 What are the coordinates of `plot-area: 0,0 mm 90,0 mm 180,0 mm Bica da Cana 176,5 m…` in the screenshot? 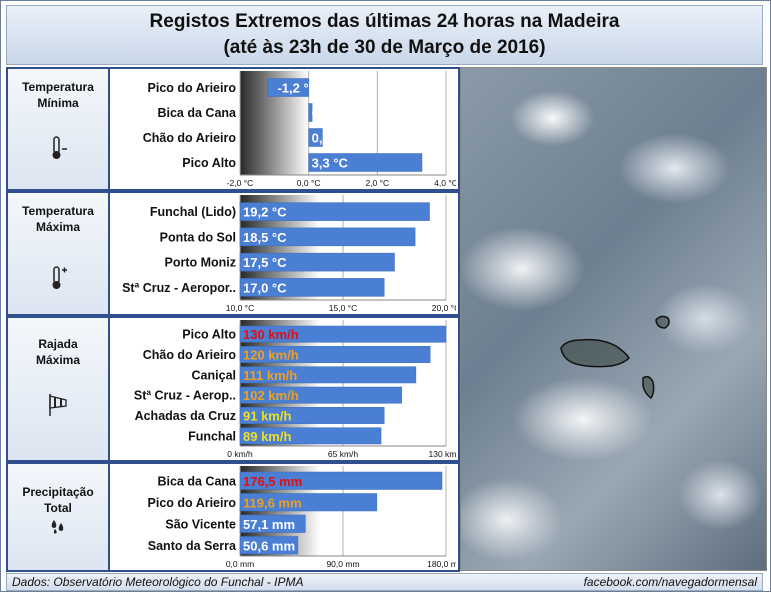 It's located at (287, 517).